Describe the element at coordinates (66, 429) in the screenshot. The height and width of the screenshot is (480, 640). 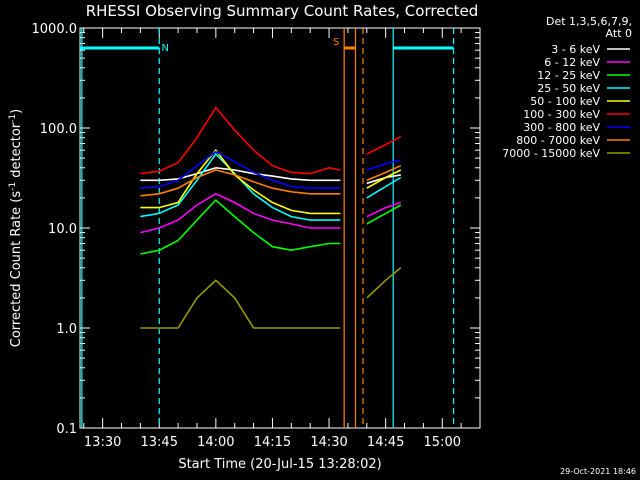
I see `y-tick-label: 0.1` at that location.